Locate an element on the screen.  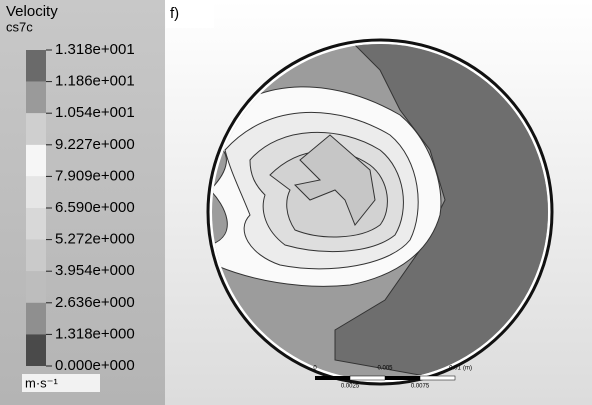
level-label: 1.054e+001 is located at coordinates (95, 112).